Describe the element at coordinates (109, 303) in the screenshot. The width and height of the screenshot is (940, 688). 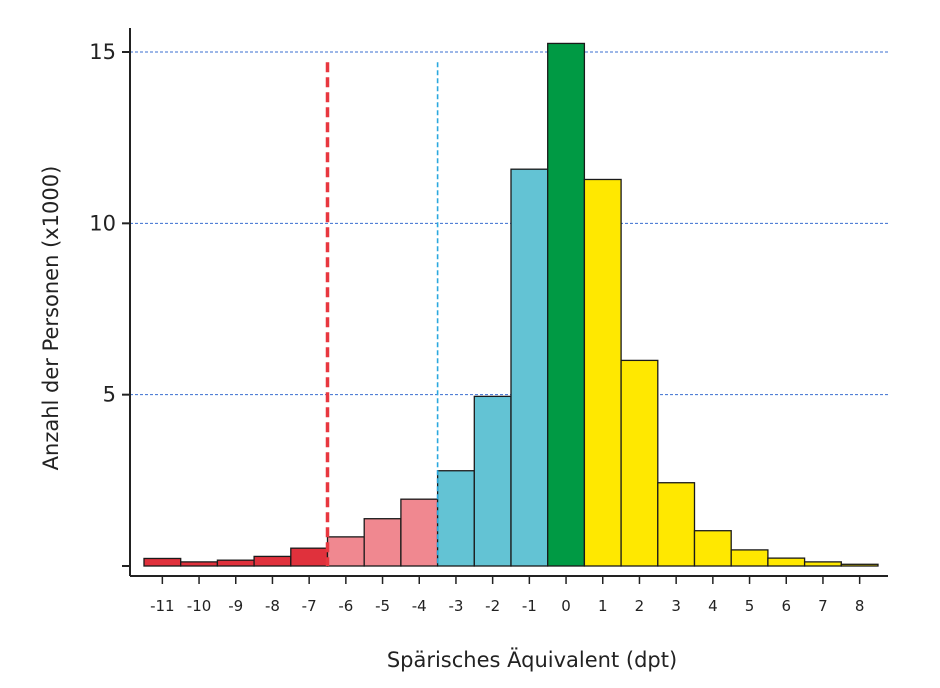
I see `y-ticks: 5 10 15` at that location.